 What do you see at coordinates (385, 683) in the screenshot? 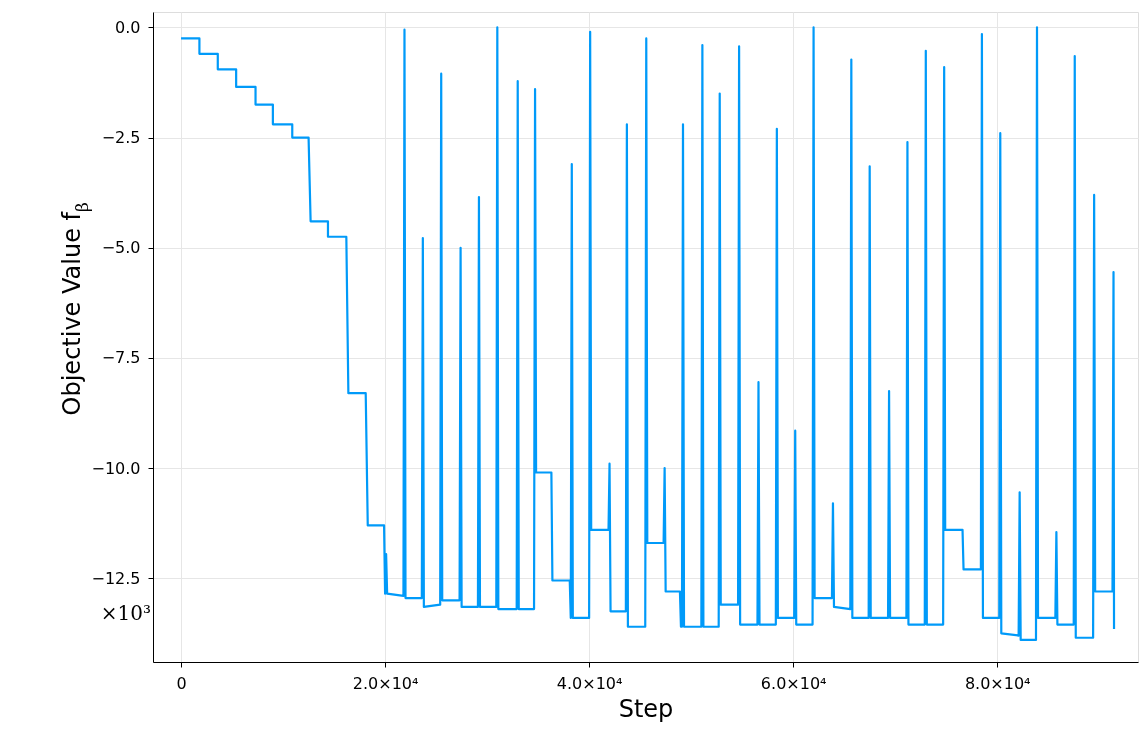
I see `x-tick-label: 2.0×10⁴` at bounding box center [385, 683].